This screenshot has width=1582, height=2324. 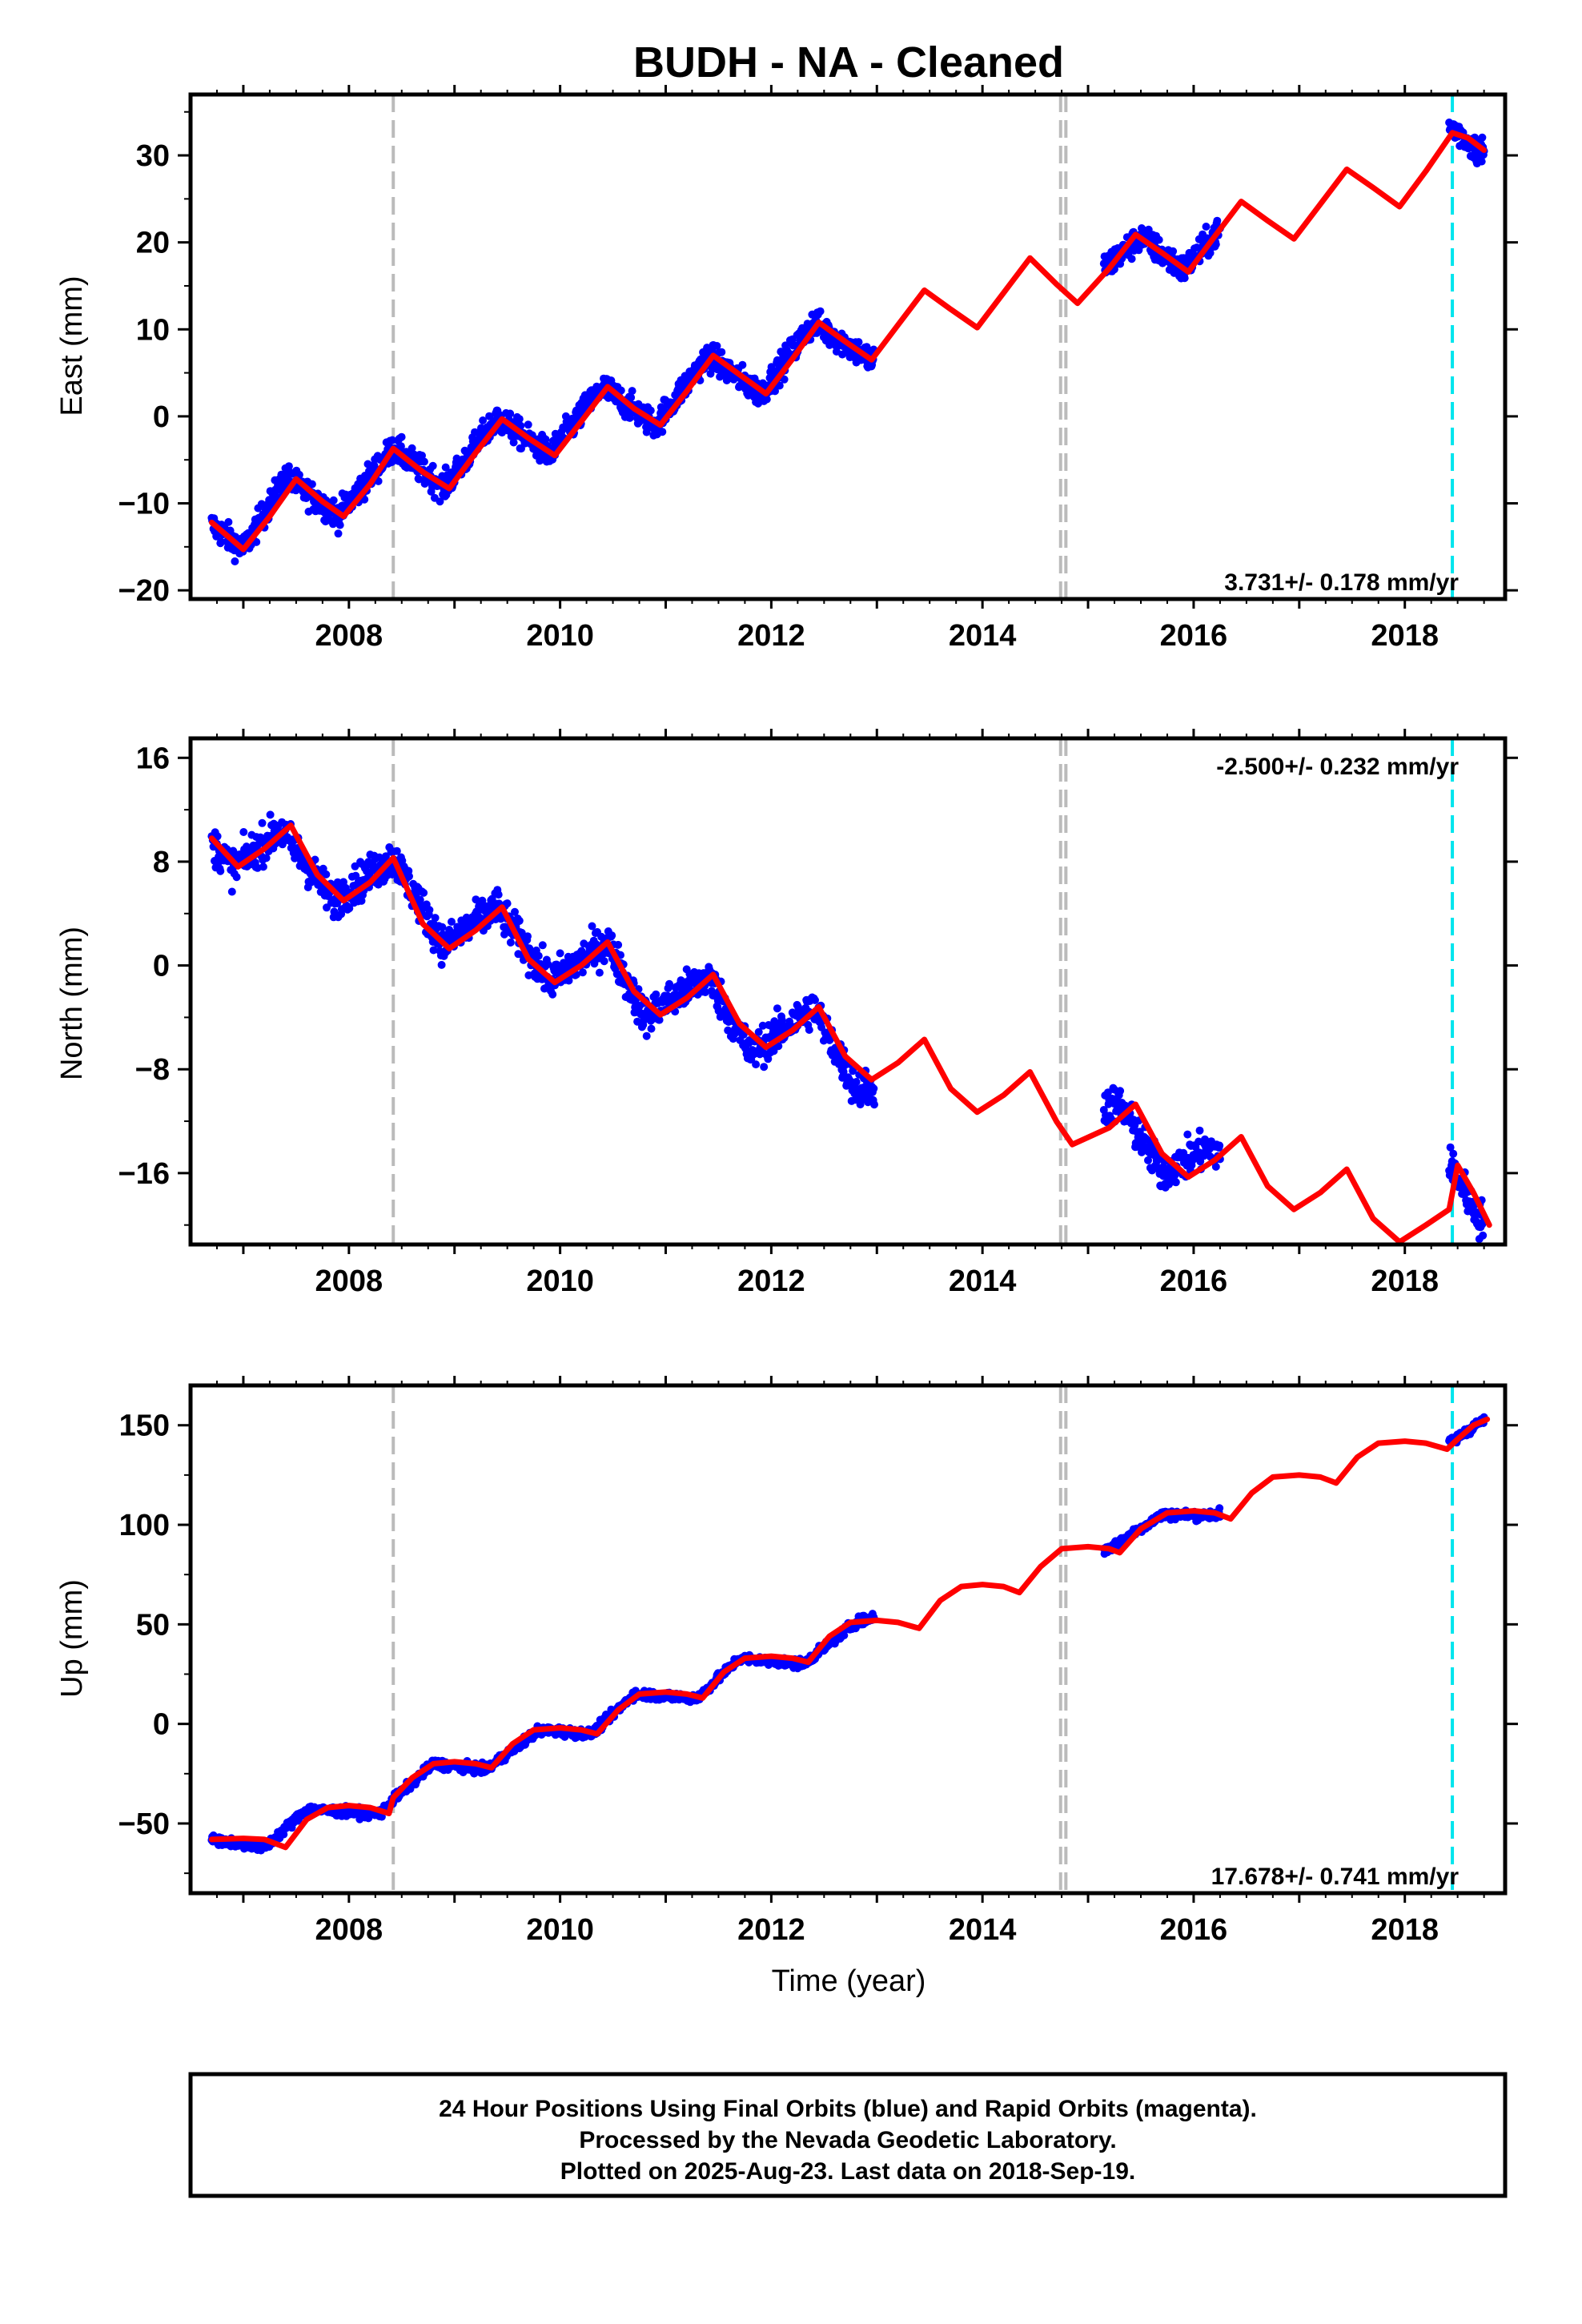 I want to click on east-ylabel: East (mm), so click(x=72, y=345).